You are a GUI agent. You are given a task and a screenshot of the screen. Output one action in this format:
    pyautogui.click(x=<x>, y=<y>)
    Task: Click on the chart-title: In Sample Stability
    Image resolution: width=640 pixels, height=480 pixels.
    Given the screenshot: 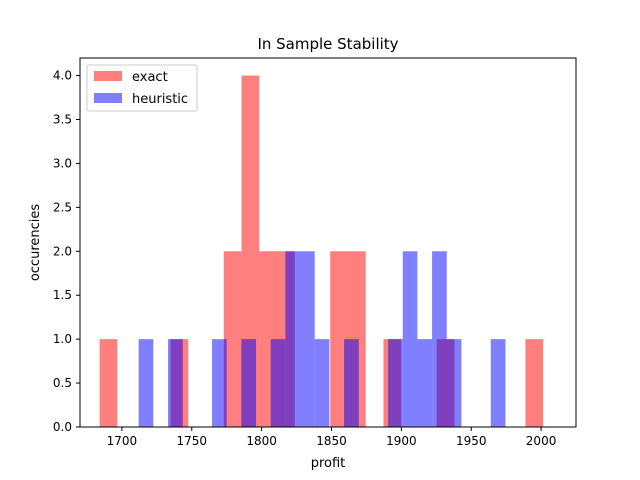 What is the action you would take?
    pyautogui.click(x=327, y=44)
    